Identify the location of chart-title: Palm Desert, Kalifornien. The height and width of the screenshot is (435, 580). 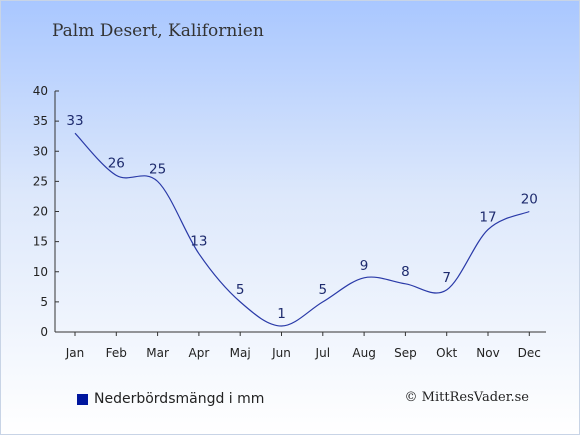
(158, 31).